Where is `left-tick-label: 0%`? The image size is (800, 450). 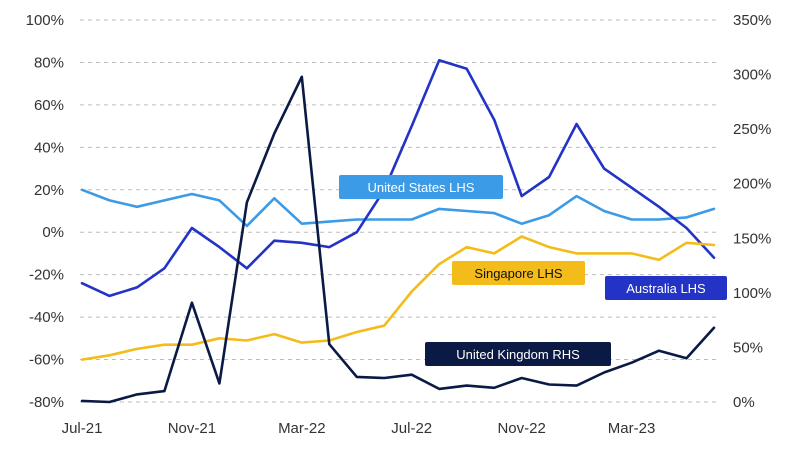 left-tick-label: 0% is located at coordinates (53, 232).